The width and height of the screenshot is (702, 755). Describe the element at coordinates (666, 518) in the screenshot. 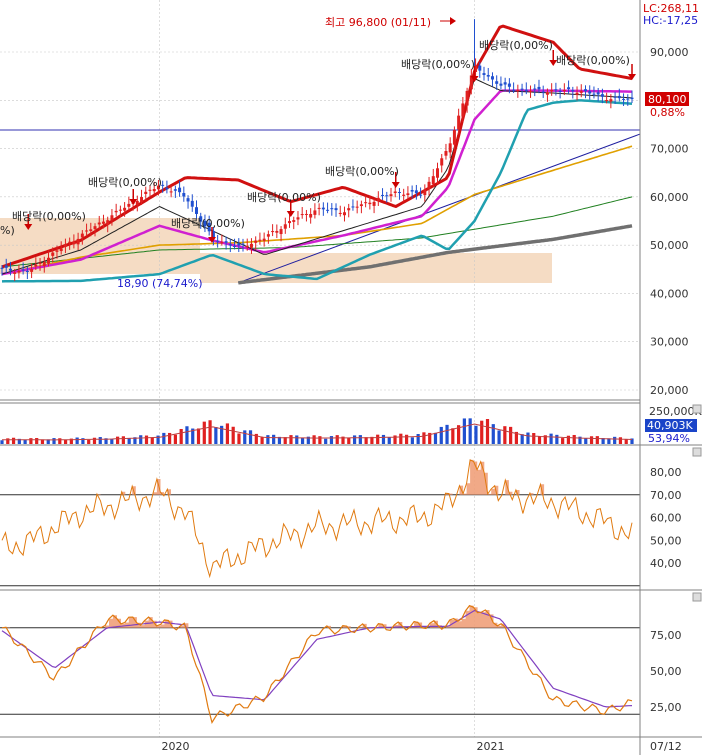

I see `rsi-tick-label: 60,00` at that location.